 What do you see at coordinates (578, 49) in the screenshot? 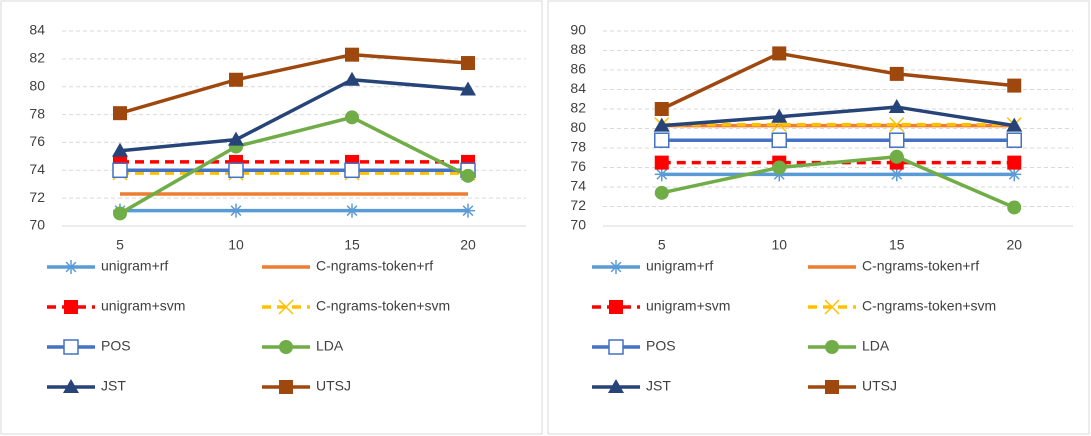
I see `y-tick-label: 88` at bounding box center [578, 49].